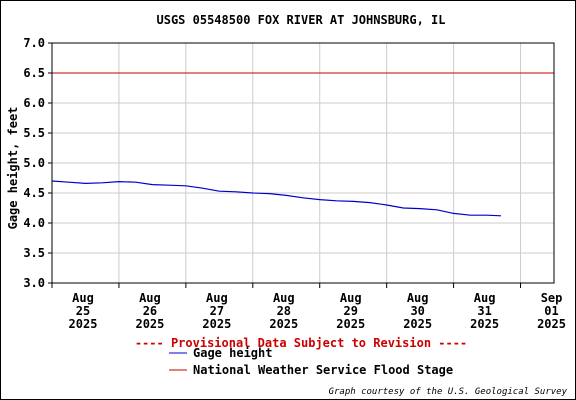  What do you see at coordinates (351, 311) in the screenshot?
I see `x-tick-label: 29` at bounding box center [351, 311].